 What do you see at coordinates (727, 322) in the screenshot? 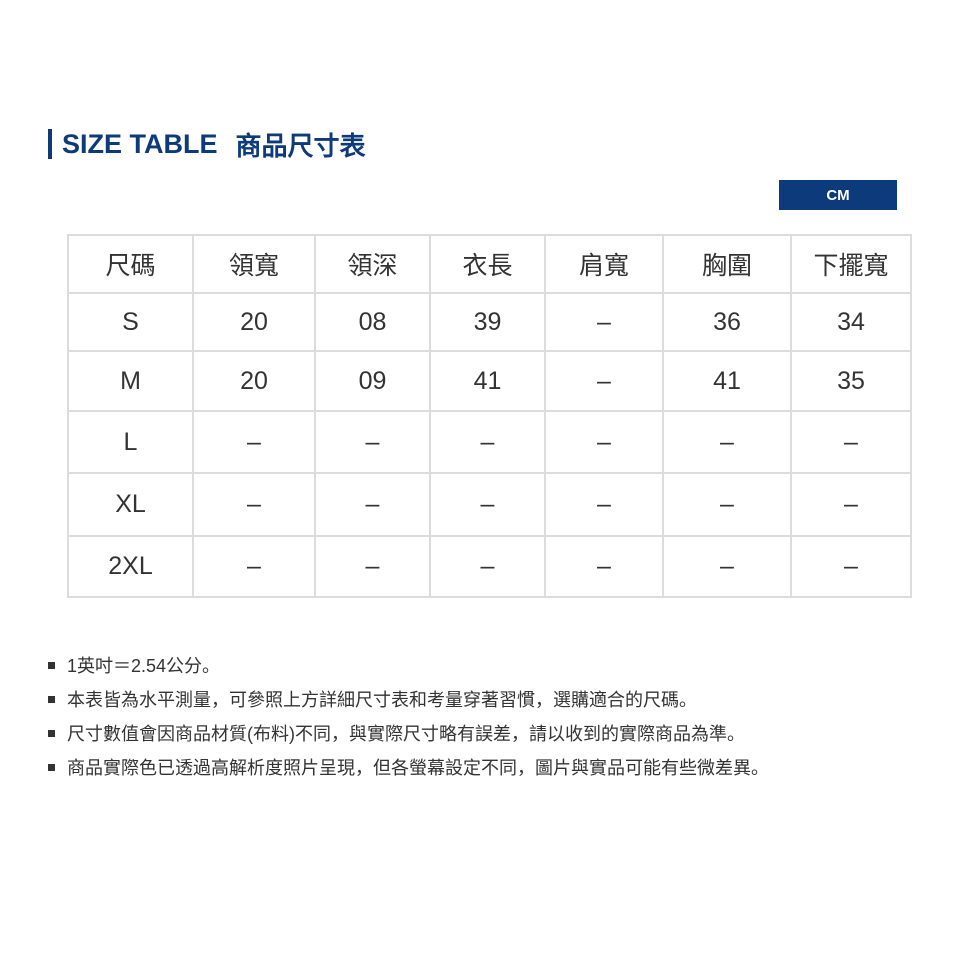
I see `table-cell: 36` at bounding box center [727, 322].